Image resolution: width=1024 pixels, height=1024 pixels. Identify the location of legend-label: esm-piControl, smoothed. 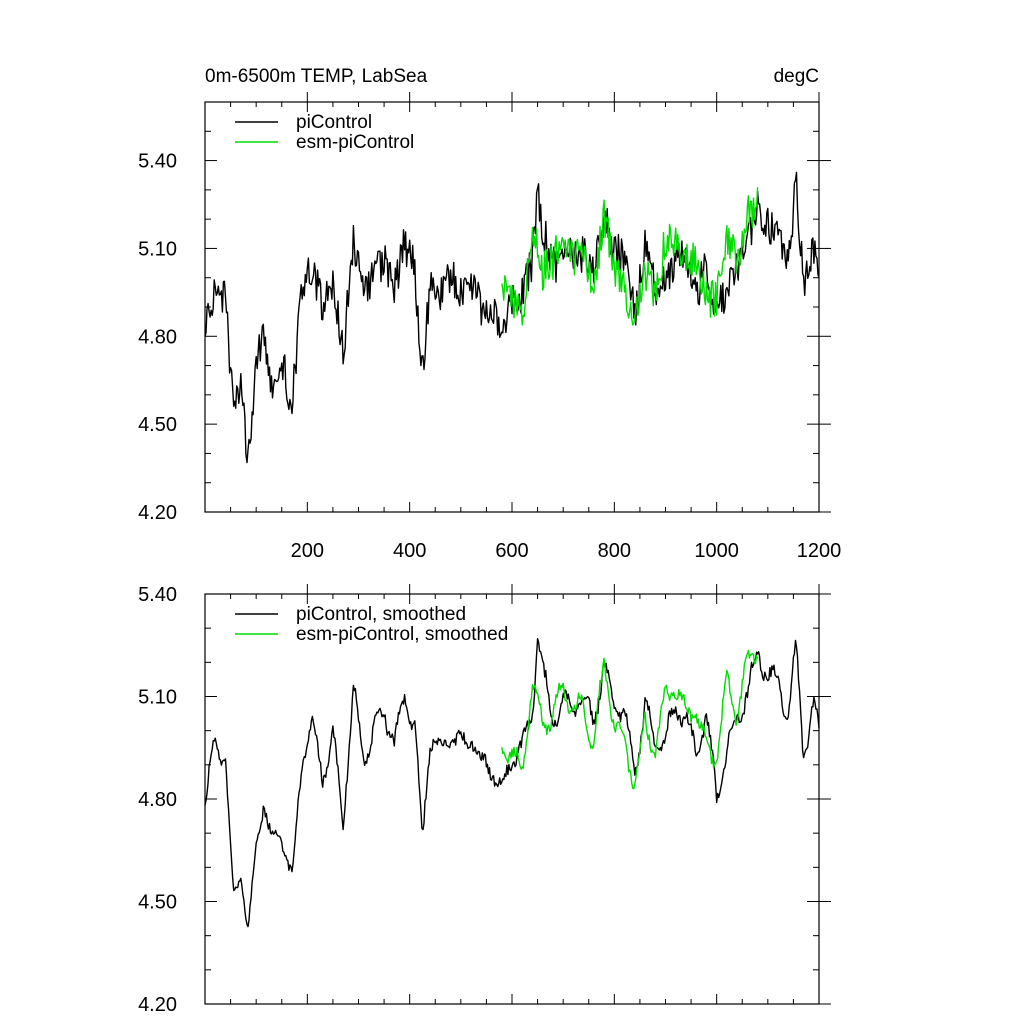
(402, 634).